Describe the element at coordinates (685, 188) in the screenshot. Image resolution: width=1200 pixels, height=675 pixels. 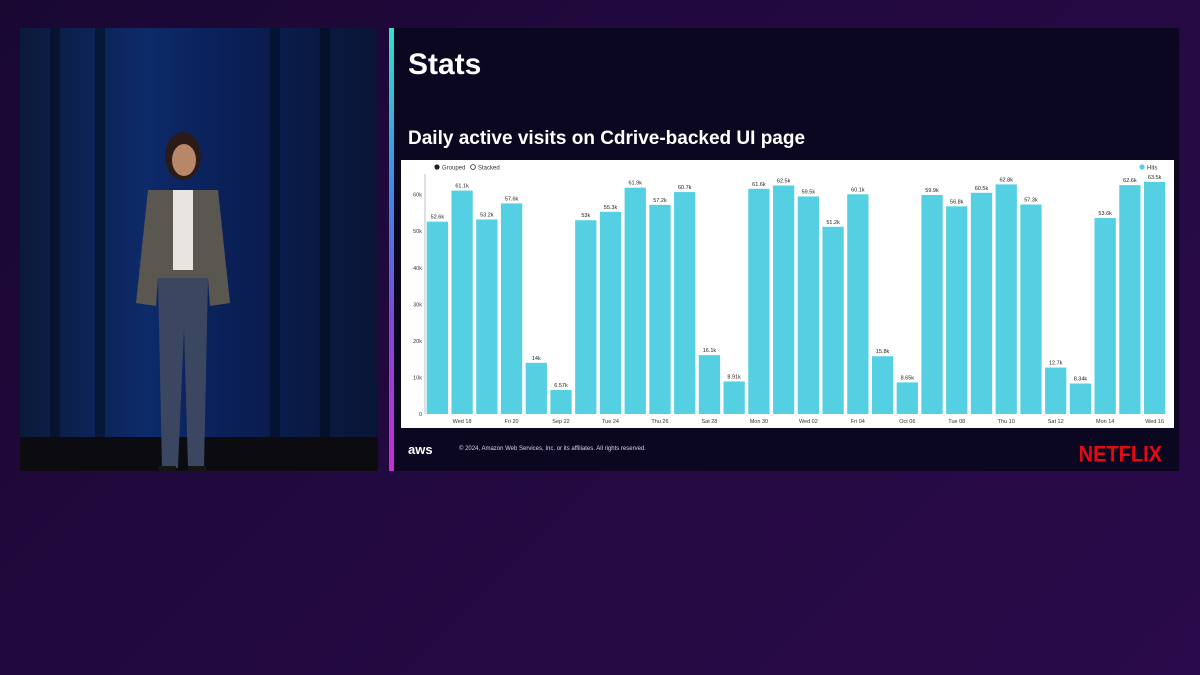
I see `bar-data-label: 60.7k` at that location.